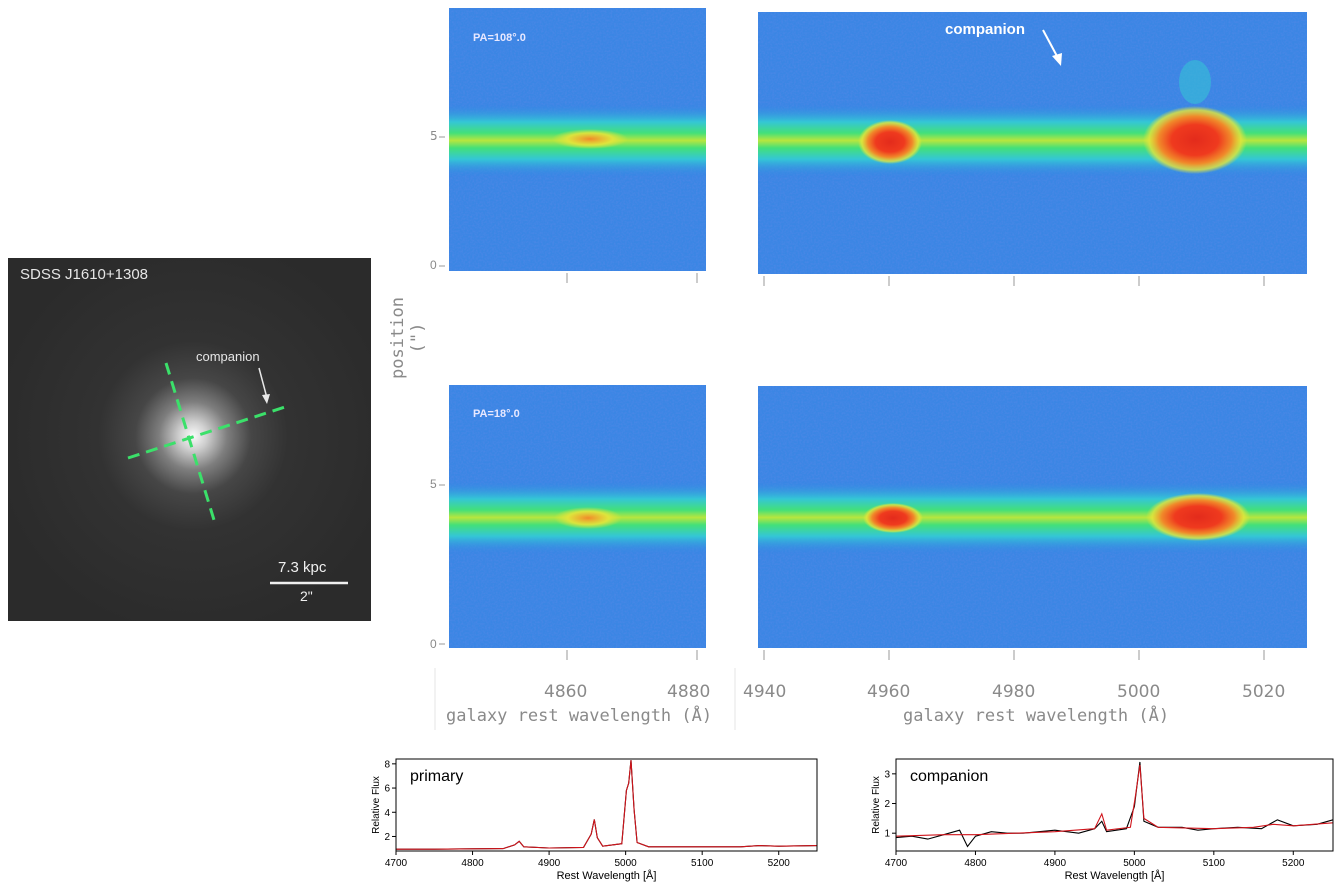  Describe the element at coordinates (889, 692) in the screenshot. I see `xtick-4960: 4960` at that location.